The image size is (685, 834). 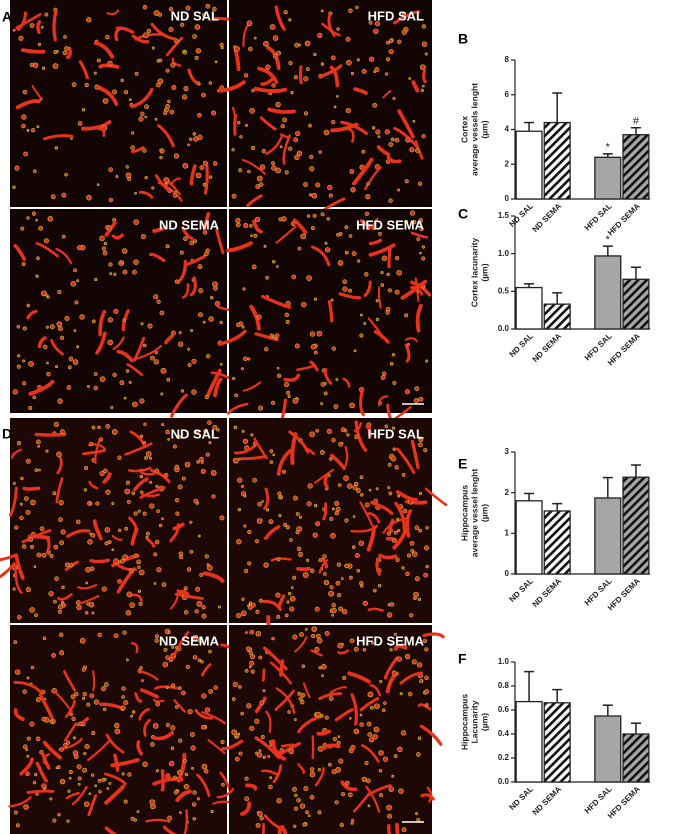 I want to click on y-tick-label: 0.4, so click(x=504, y=733).